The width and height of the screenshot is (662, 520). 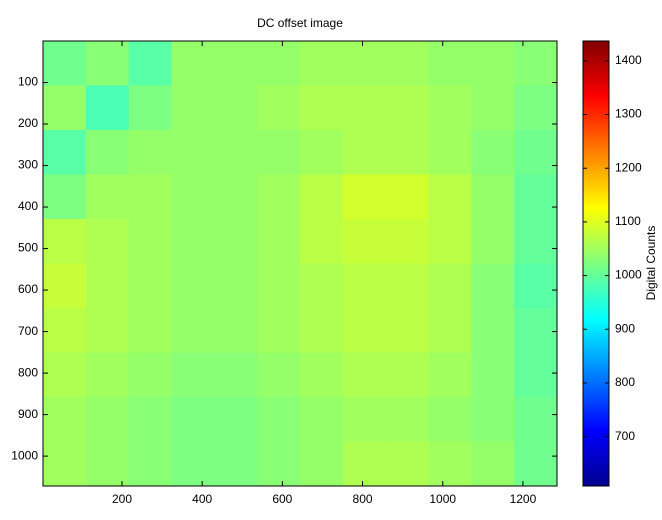 What do you see at coordinates (24, 455) in the screenshot?
I see `y-tick-label: 1000` at bounding box center [24, 455].